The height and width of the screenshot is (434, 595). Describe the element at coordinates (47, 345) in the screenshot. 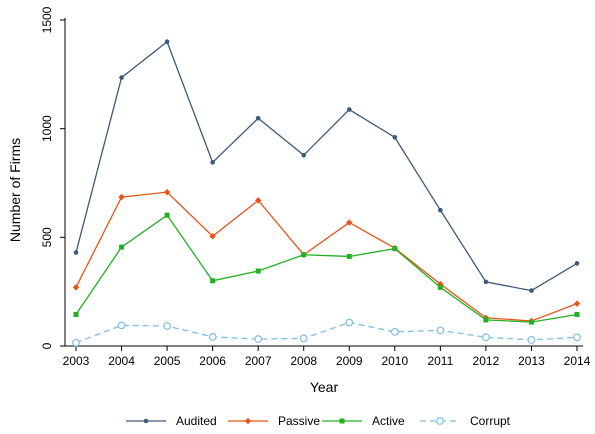

I see `y-tick-label: 0` at that location.